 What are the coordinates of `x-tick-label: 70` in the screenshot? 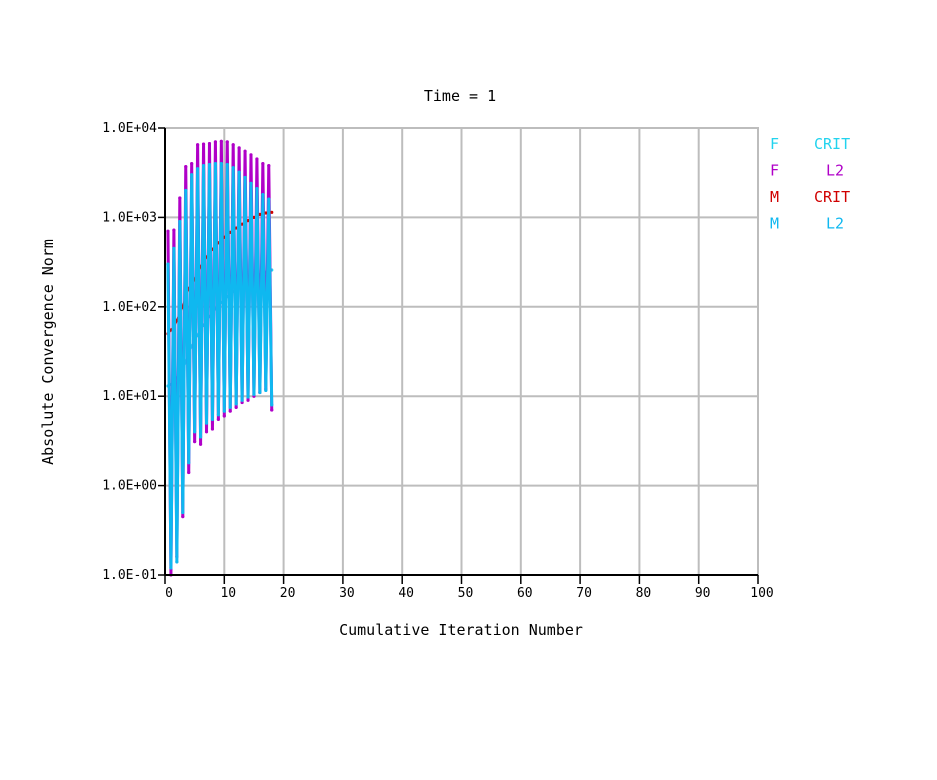 It's located at (584, 593).